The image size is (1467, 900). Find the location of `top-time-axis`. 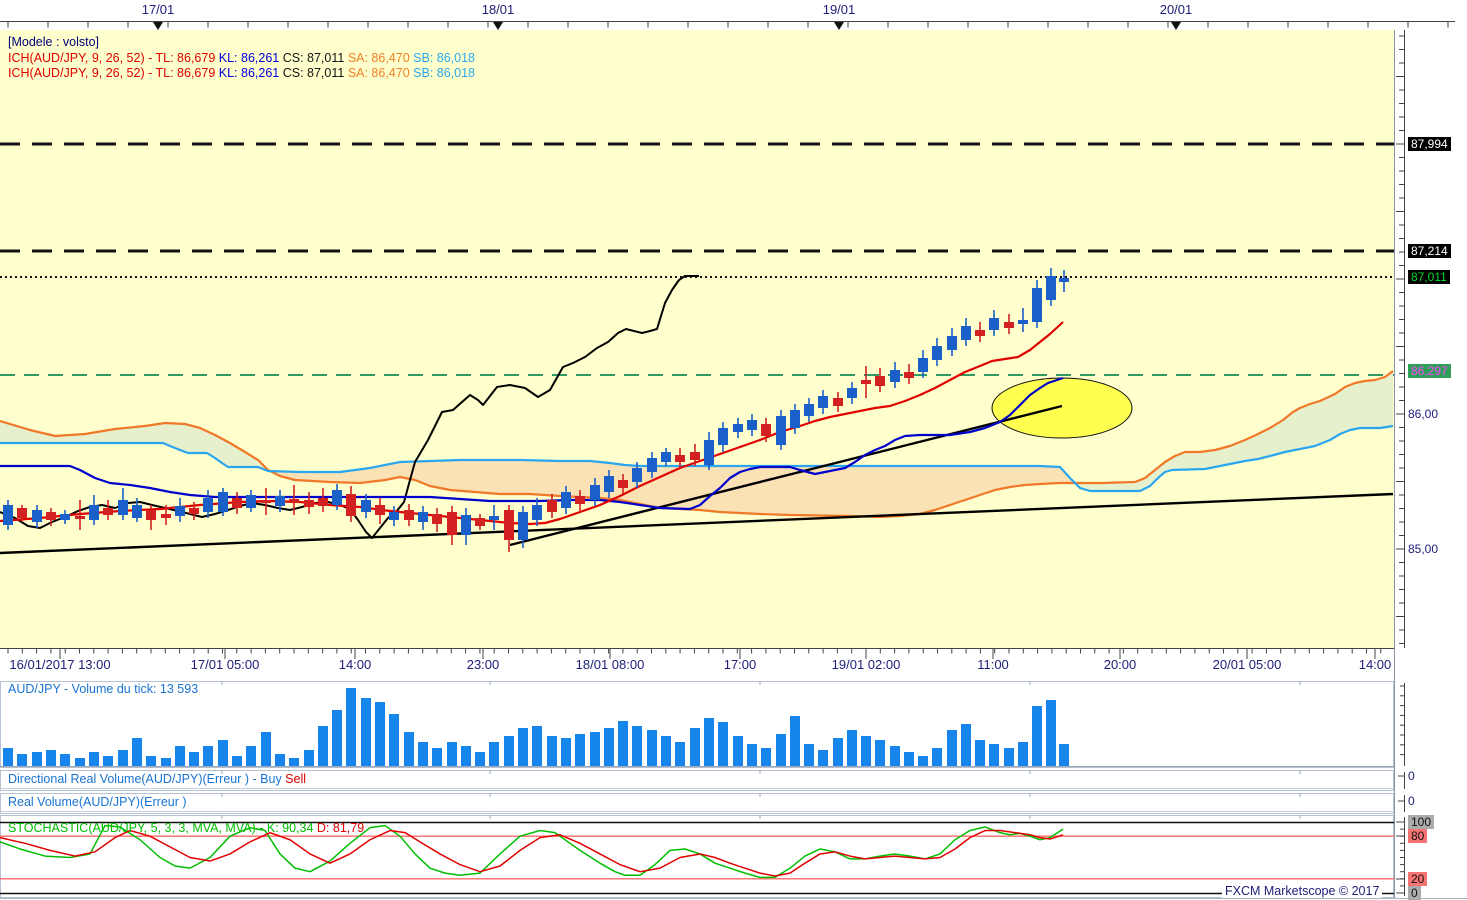

top-time-axis is located at coordinates (727, 25).